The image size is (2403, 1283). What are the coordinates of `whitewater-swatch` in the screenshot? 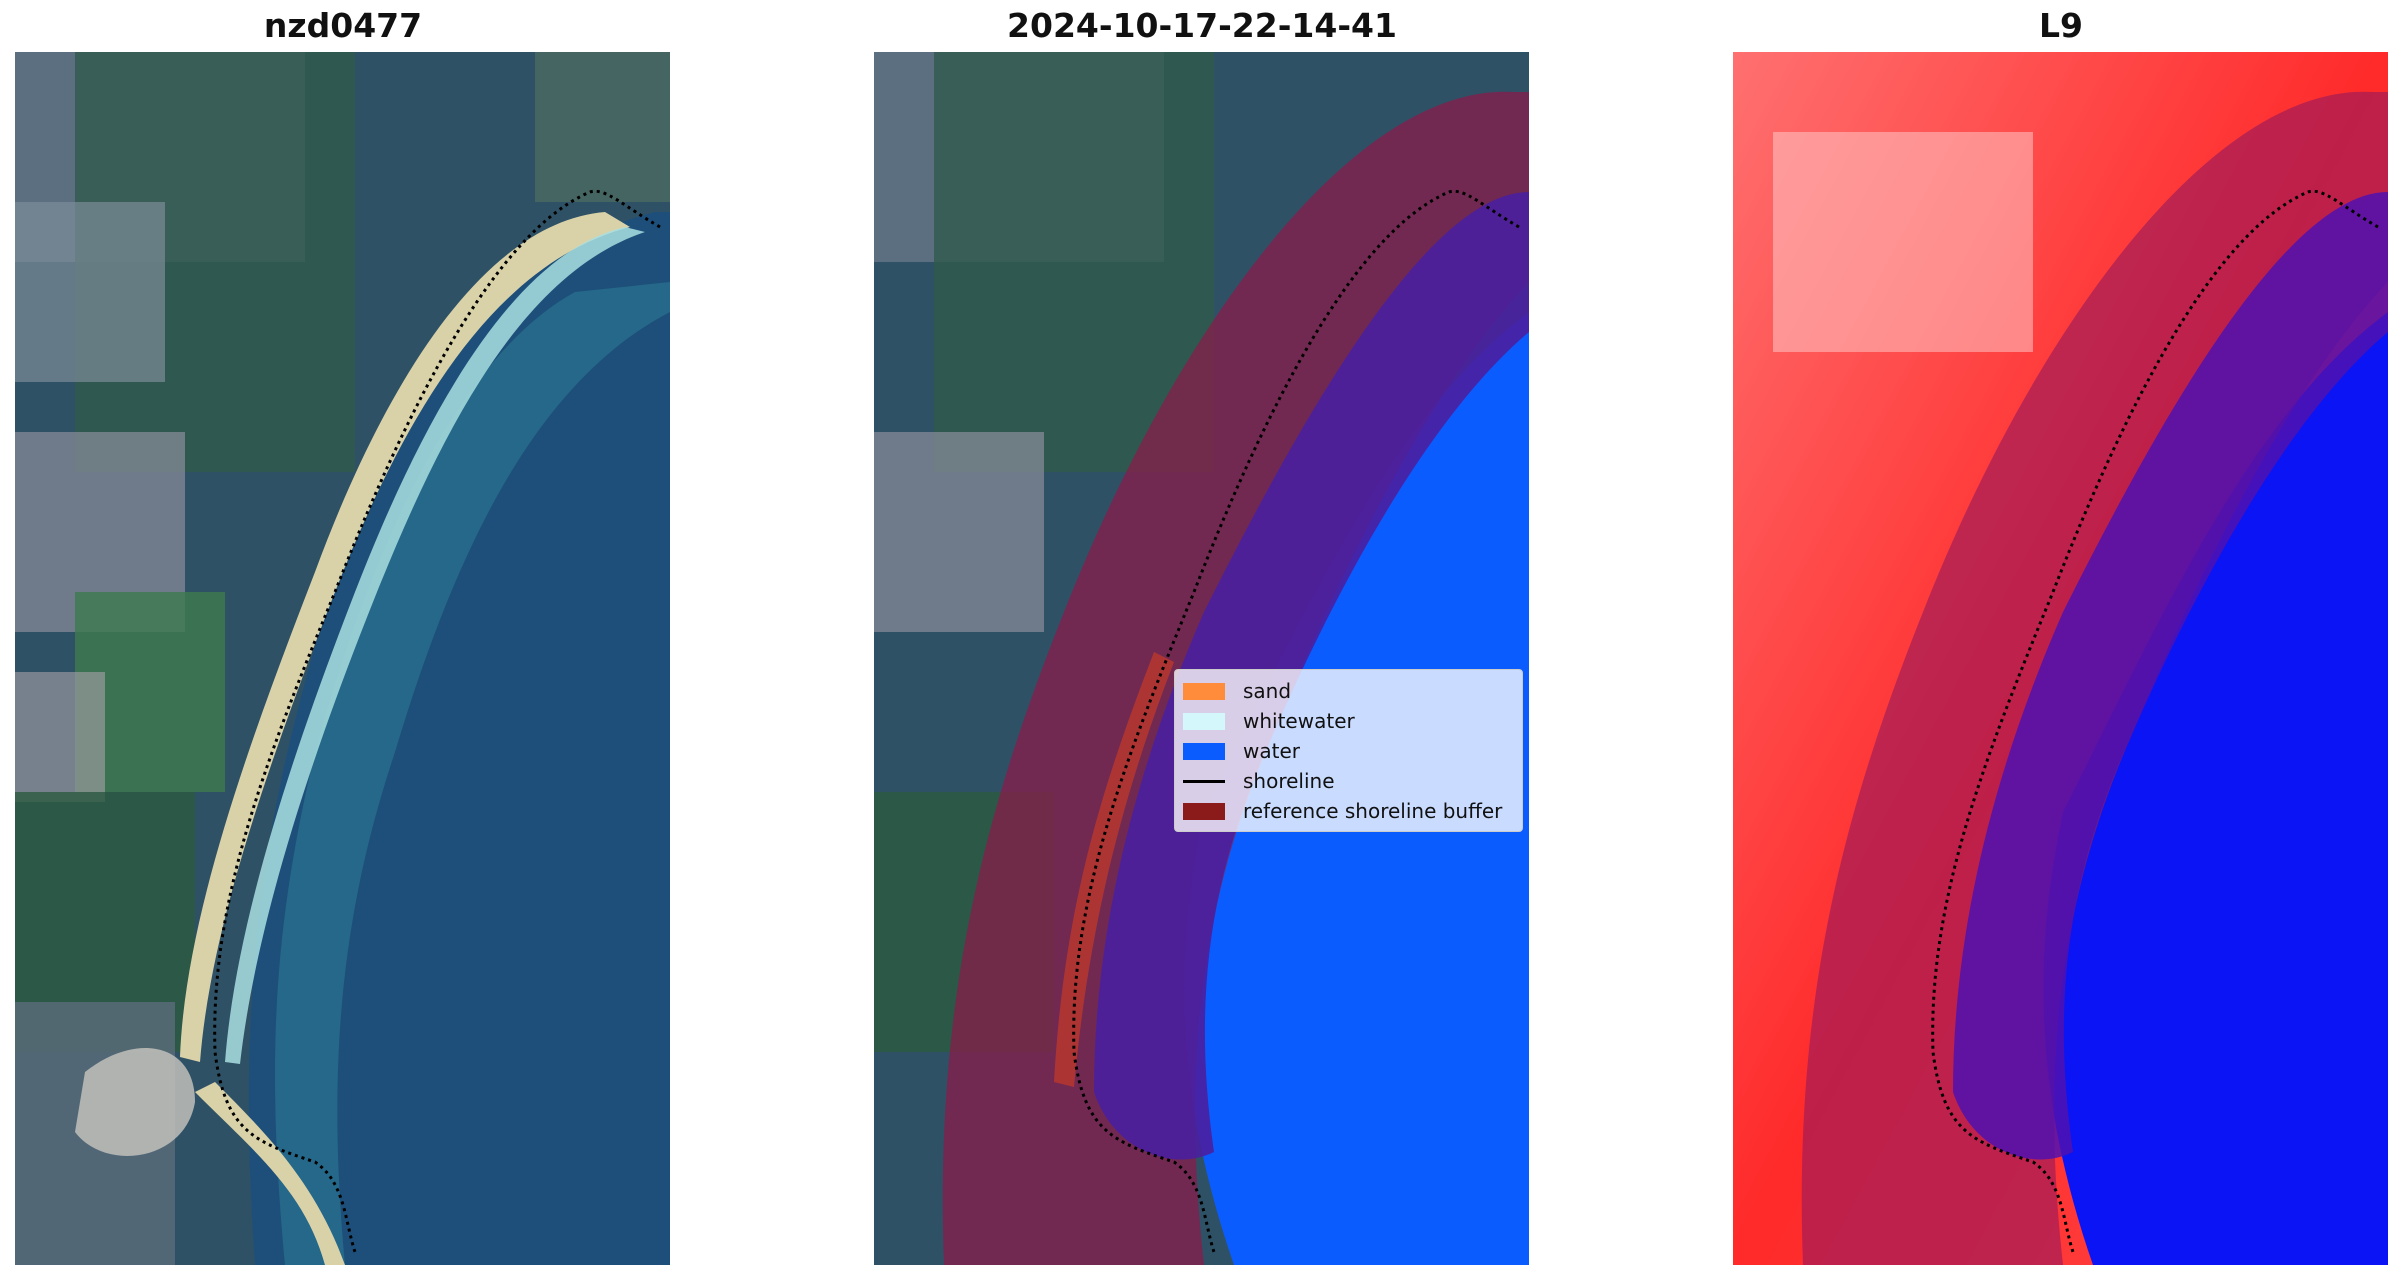 It's located at (1204, 721).